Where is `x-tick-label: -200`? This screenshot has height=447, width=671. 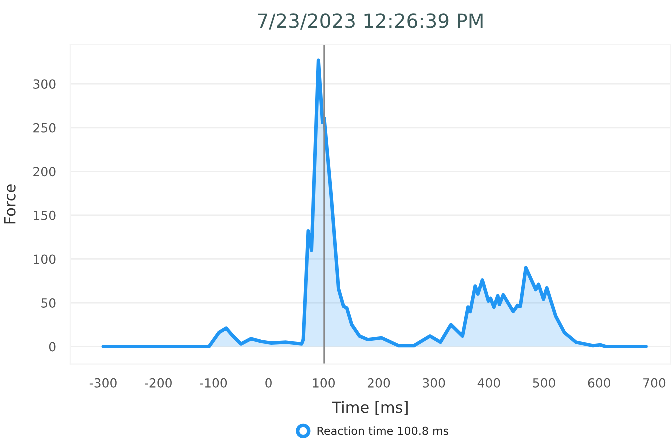
x-tick-label: -200 is located at coordinates (158, 383).